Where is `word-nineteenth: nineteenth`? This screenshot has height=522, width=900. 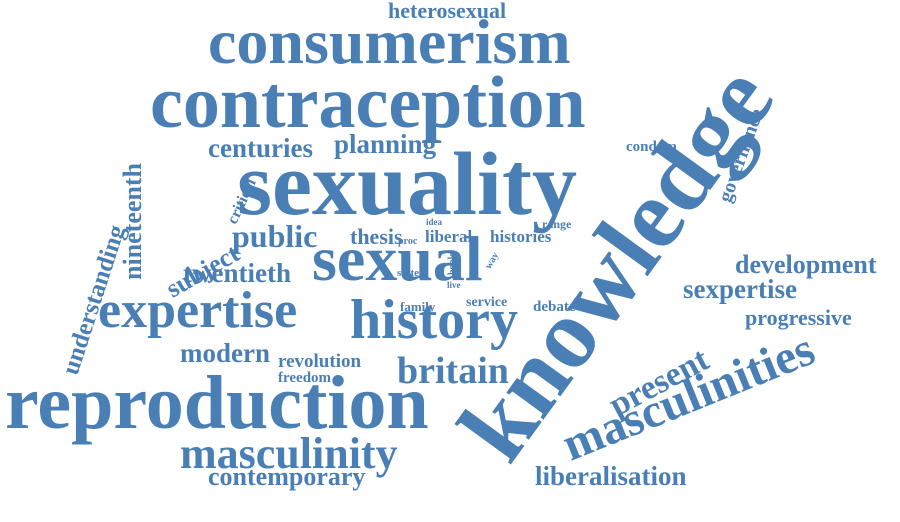 word-nineteenth: nineteenth is located at coordinates (132, 221).